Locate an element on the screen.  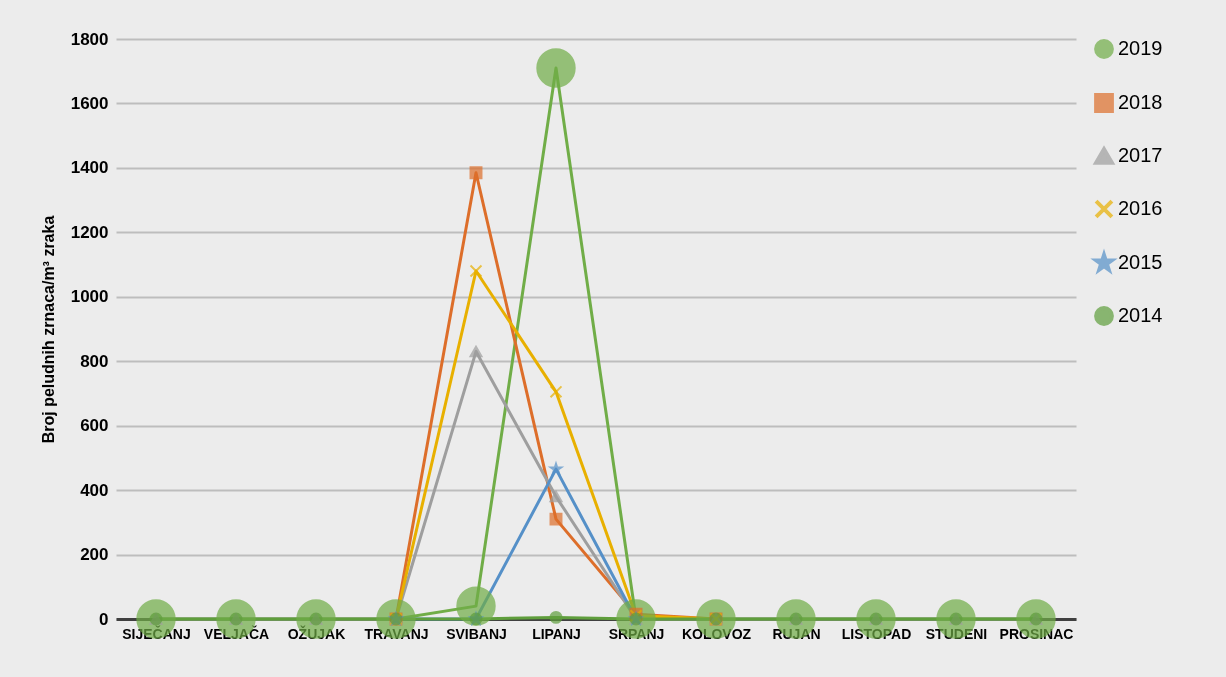
x-tick-label: SVIBANJ is located at coordinates (476, 633).